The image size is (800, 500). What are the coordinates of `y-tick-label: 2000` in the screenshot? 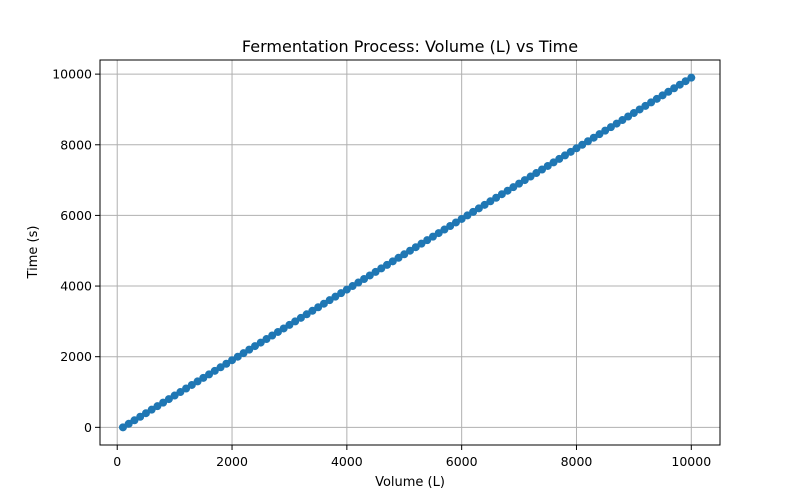 It's located at (76, 356).